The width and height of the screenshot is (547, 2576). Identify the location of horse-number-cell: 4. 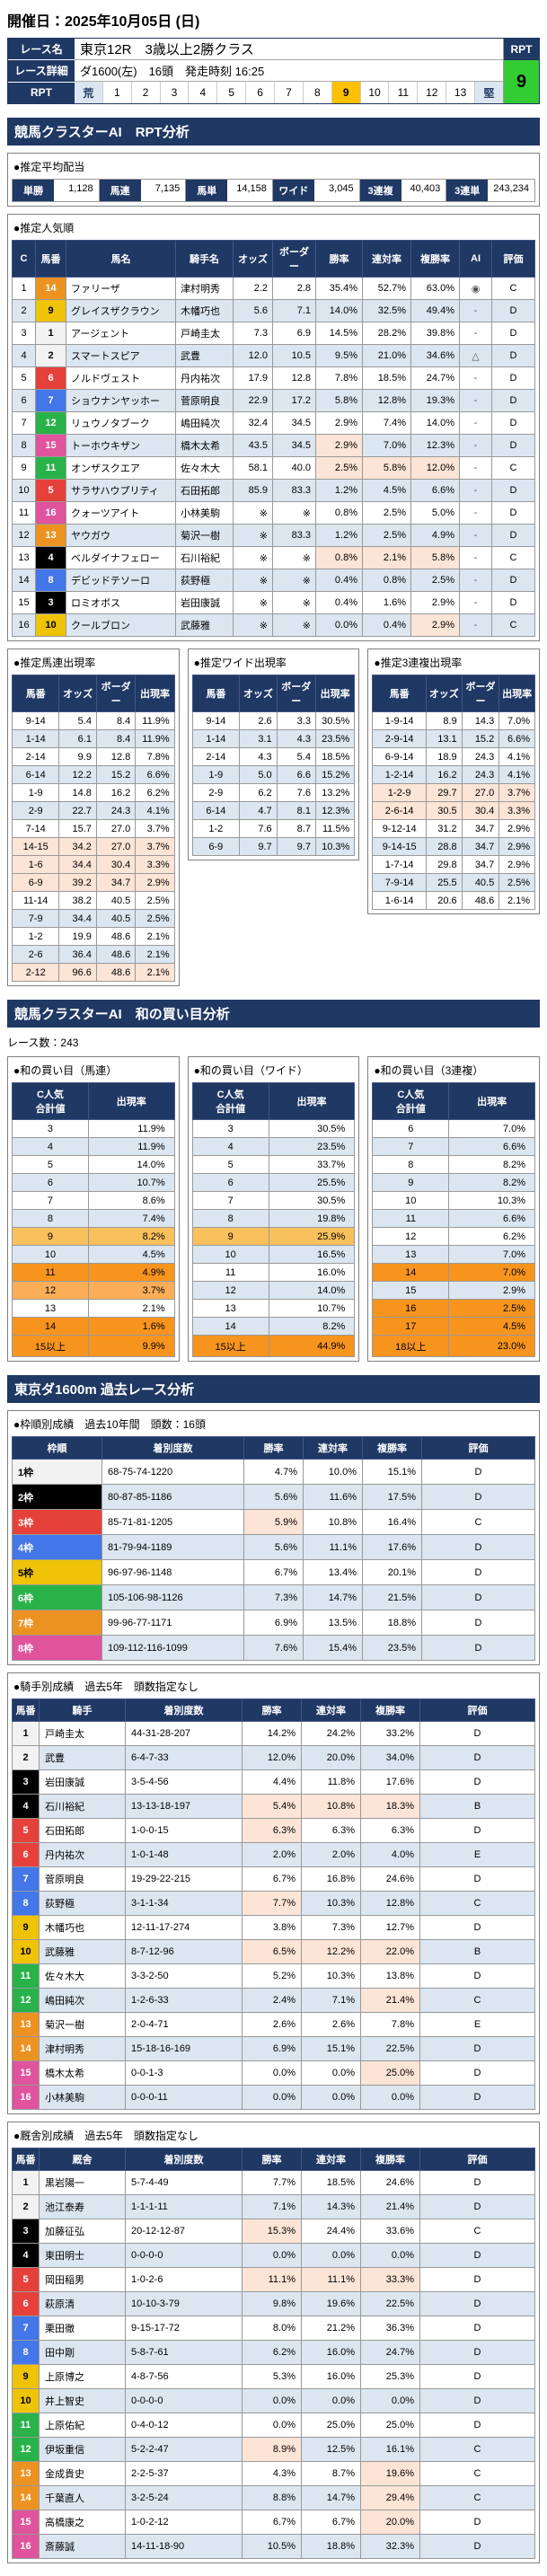
(26, 1806).